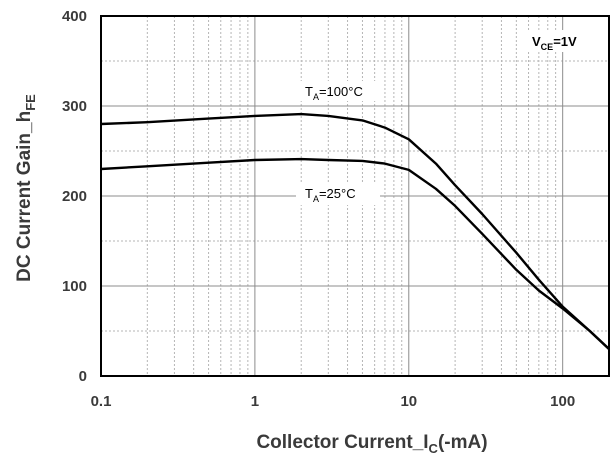 This screenshot has height=462, width=611. Describe the element at coordinates (547, 47) in the screenshot. I see `condition-sub: CE` at that location.